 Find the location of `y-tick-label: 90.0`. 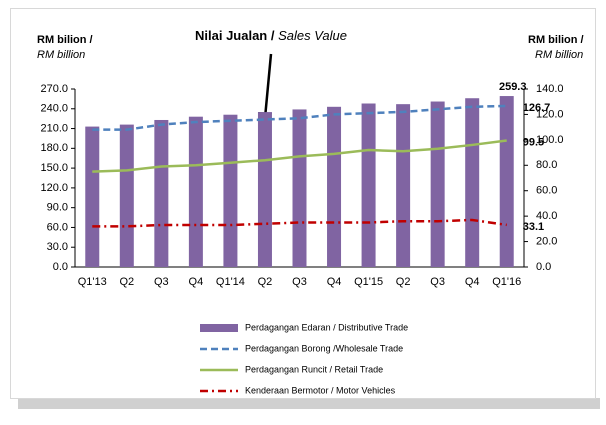

y-tick-label: 90.0 is located at coordinates (57, 208).